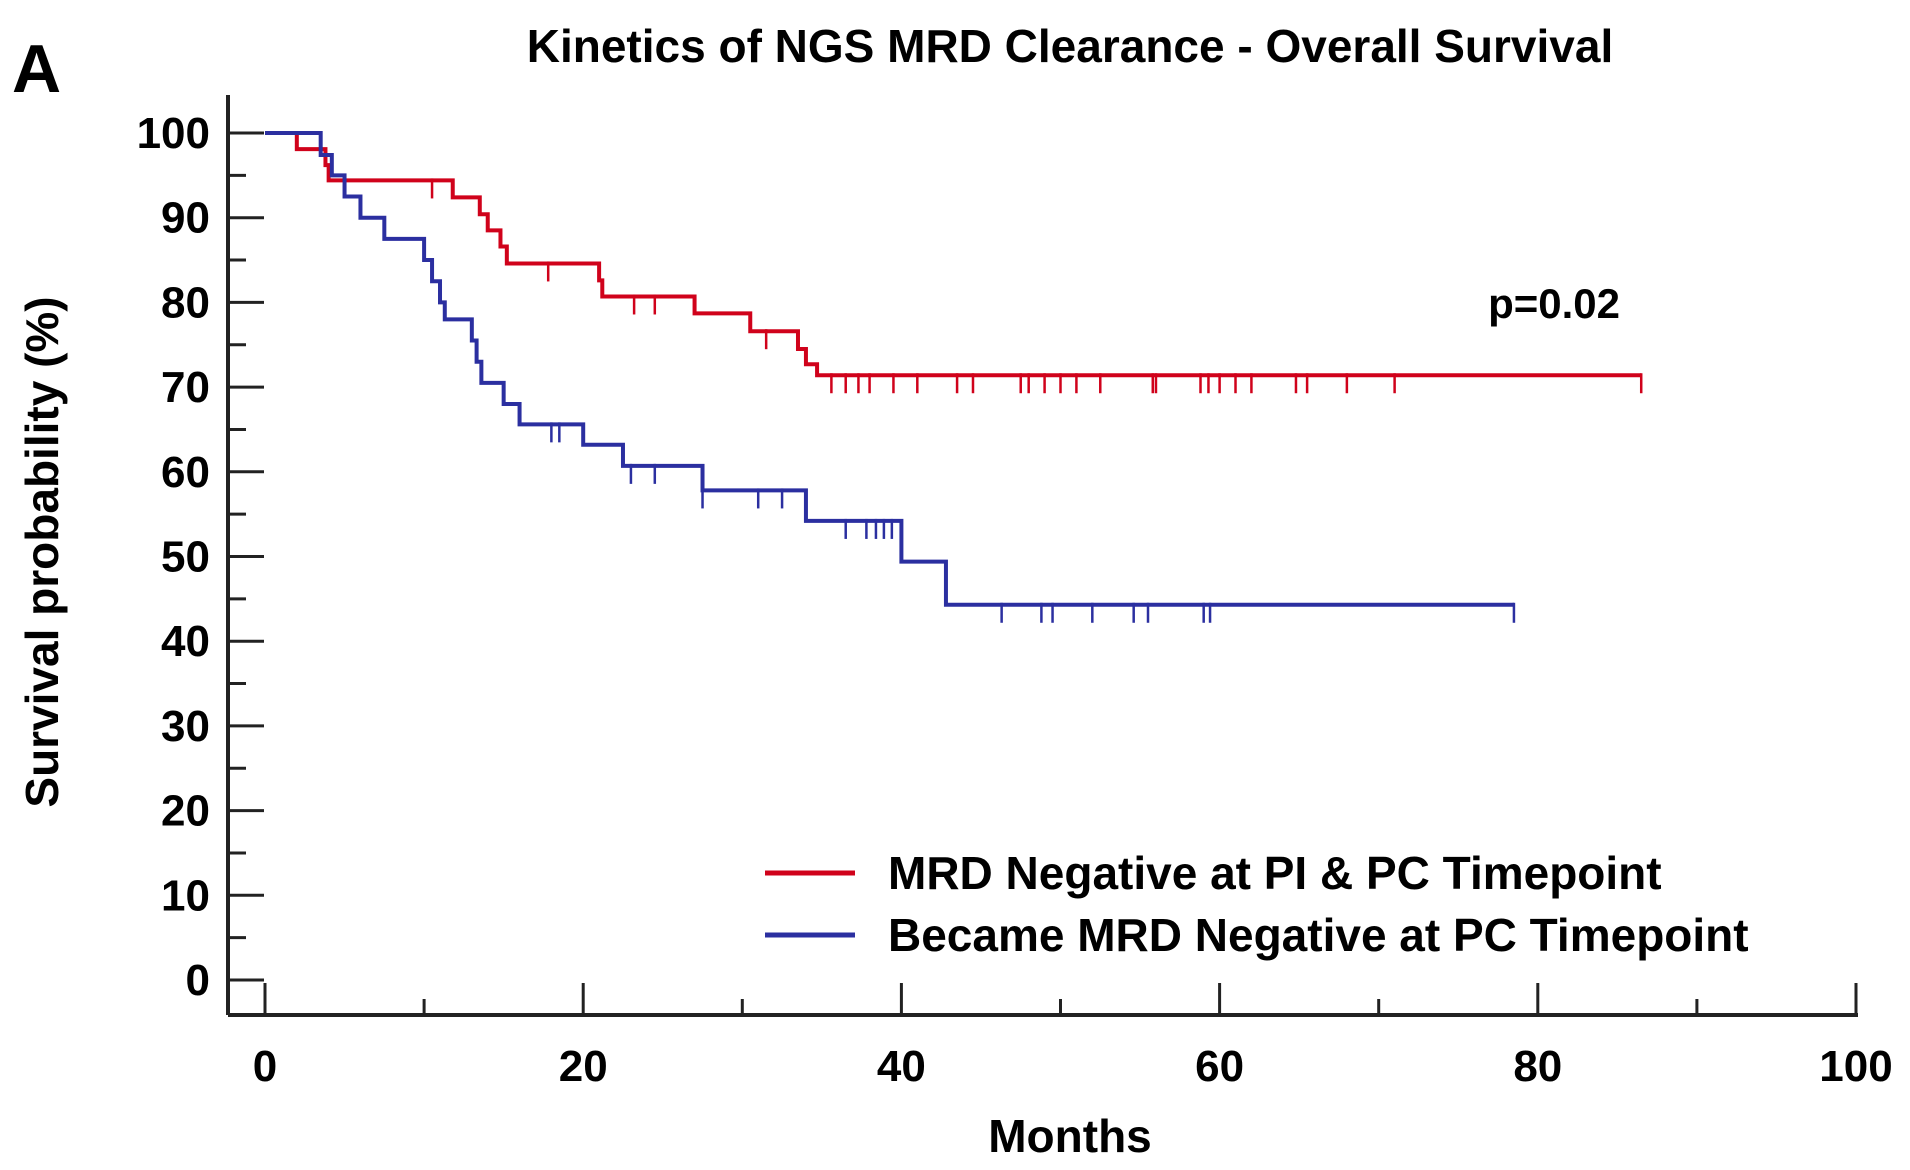 This screenshot has width=1910, height=1170. I want to click on y-axis-label: Survival probability (%), so click(42, 551).